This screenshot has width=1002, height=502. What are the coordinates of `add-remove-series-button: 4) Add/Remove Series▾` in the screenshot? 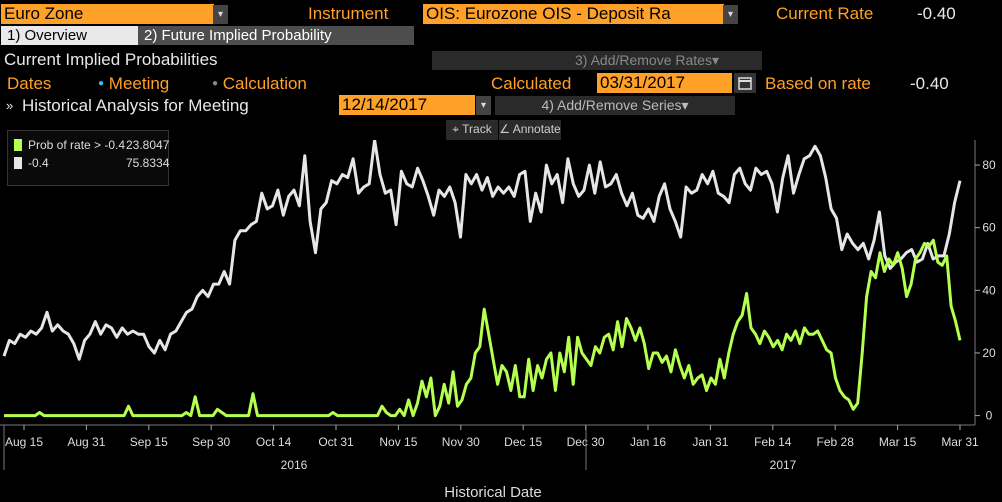 It's located at (615, 105).